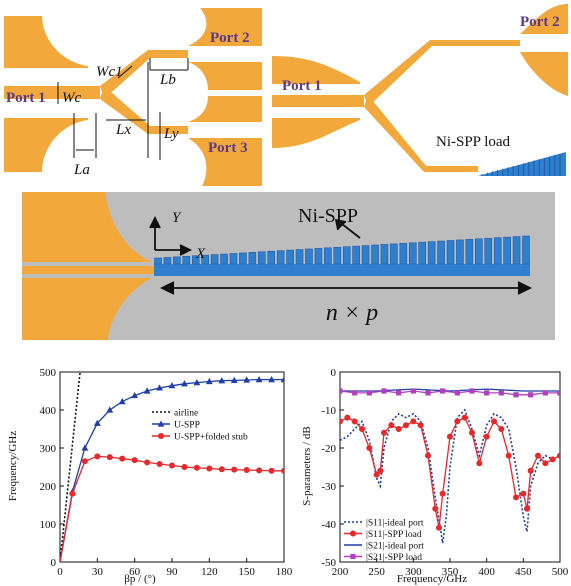  I want to click on lb-label: Lb, so click(167, 80).